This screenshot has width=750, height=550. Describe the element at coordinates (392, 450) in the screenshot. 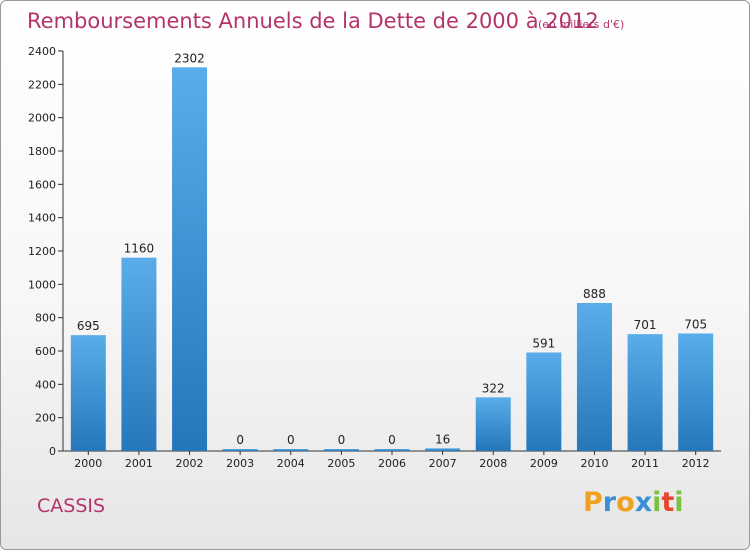

I see `bar-2006` at that location.